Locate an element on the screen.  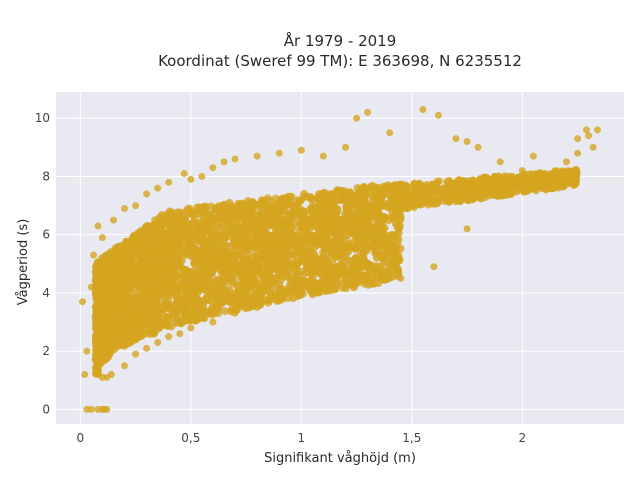
y-tick-label: 2 is located at coordinates (46, 351).